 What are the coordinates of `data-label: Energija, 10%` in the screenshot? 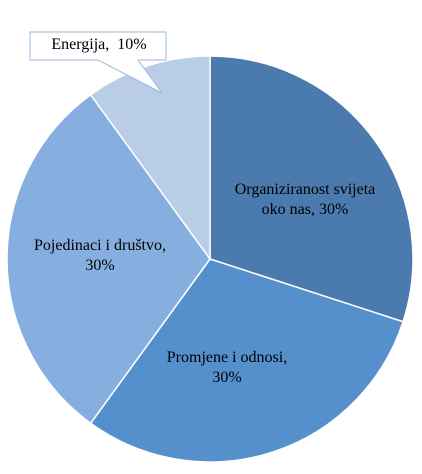 It's located at (99, 44).